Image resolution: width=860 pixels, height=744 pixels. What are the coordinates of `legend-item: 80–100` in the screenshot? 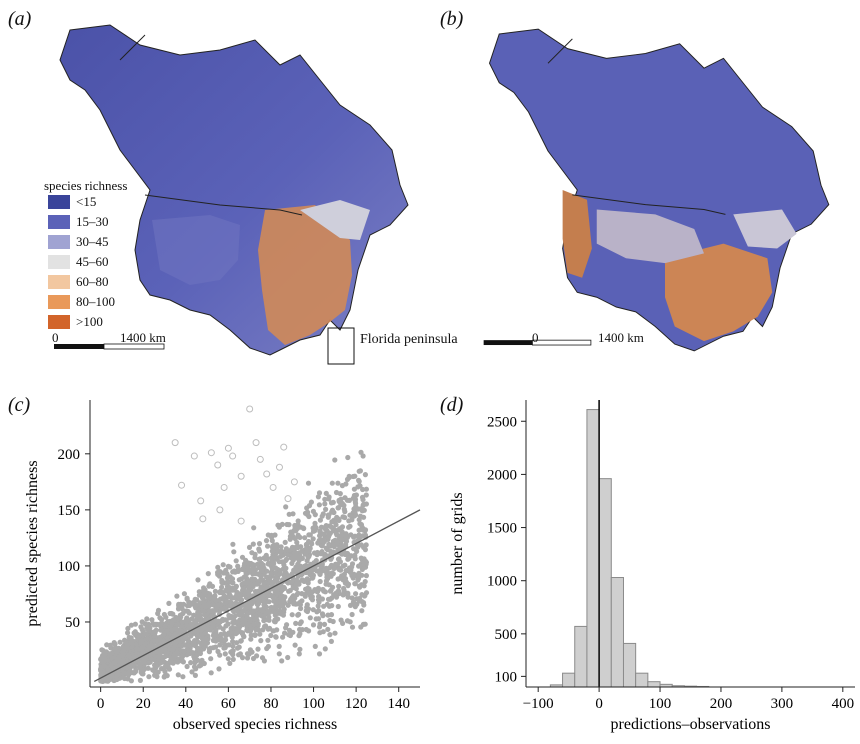 It's located at (81, 302).